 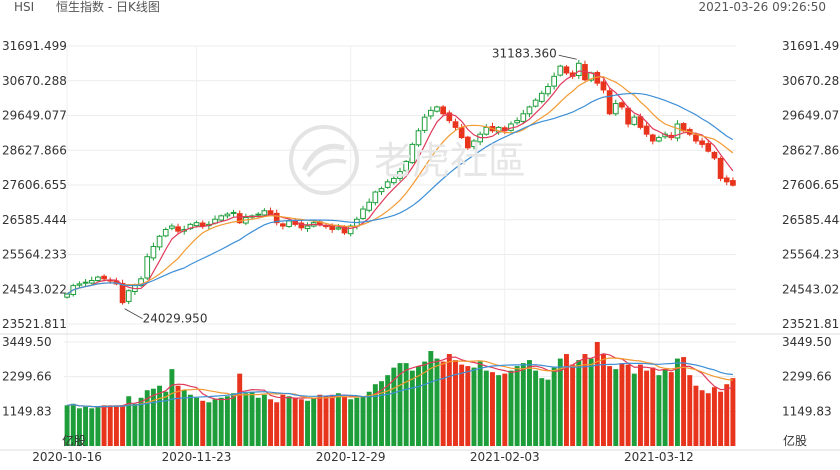 I want to click on timestamp-label: 2021-03-26 09:26:50, so click(x=762, y=7).